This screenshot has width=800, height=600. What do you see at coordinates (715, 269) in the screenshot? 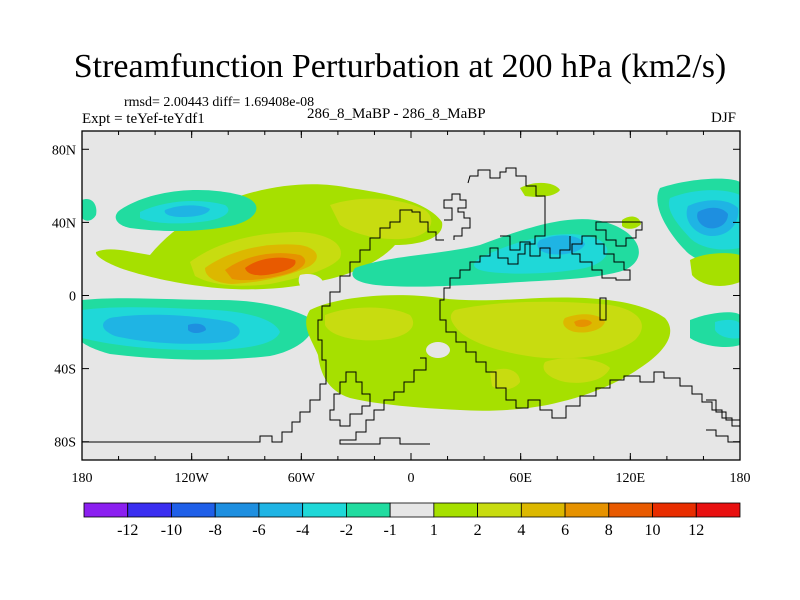
I see `contour-positive-nh-pacific-south` at bounding box center [715, 269].